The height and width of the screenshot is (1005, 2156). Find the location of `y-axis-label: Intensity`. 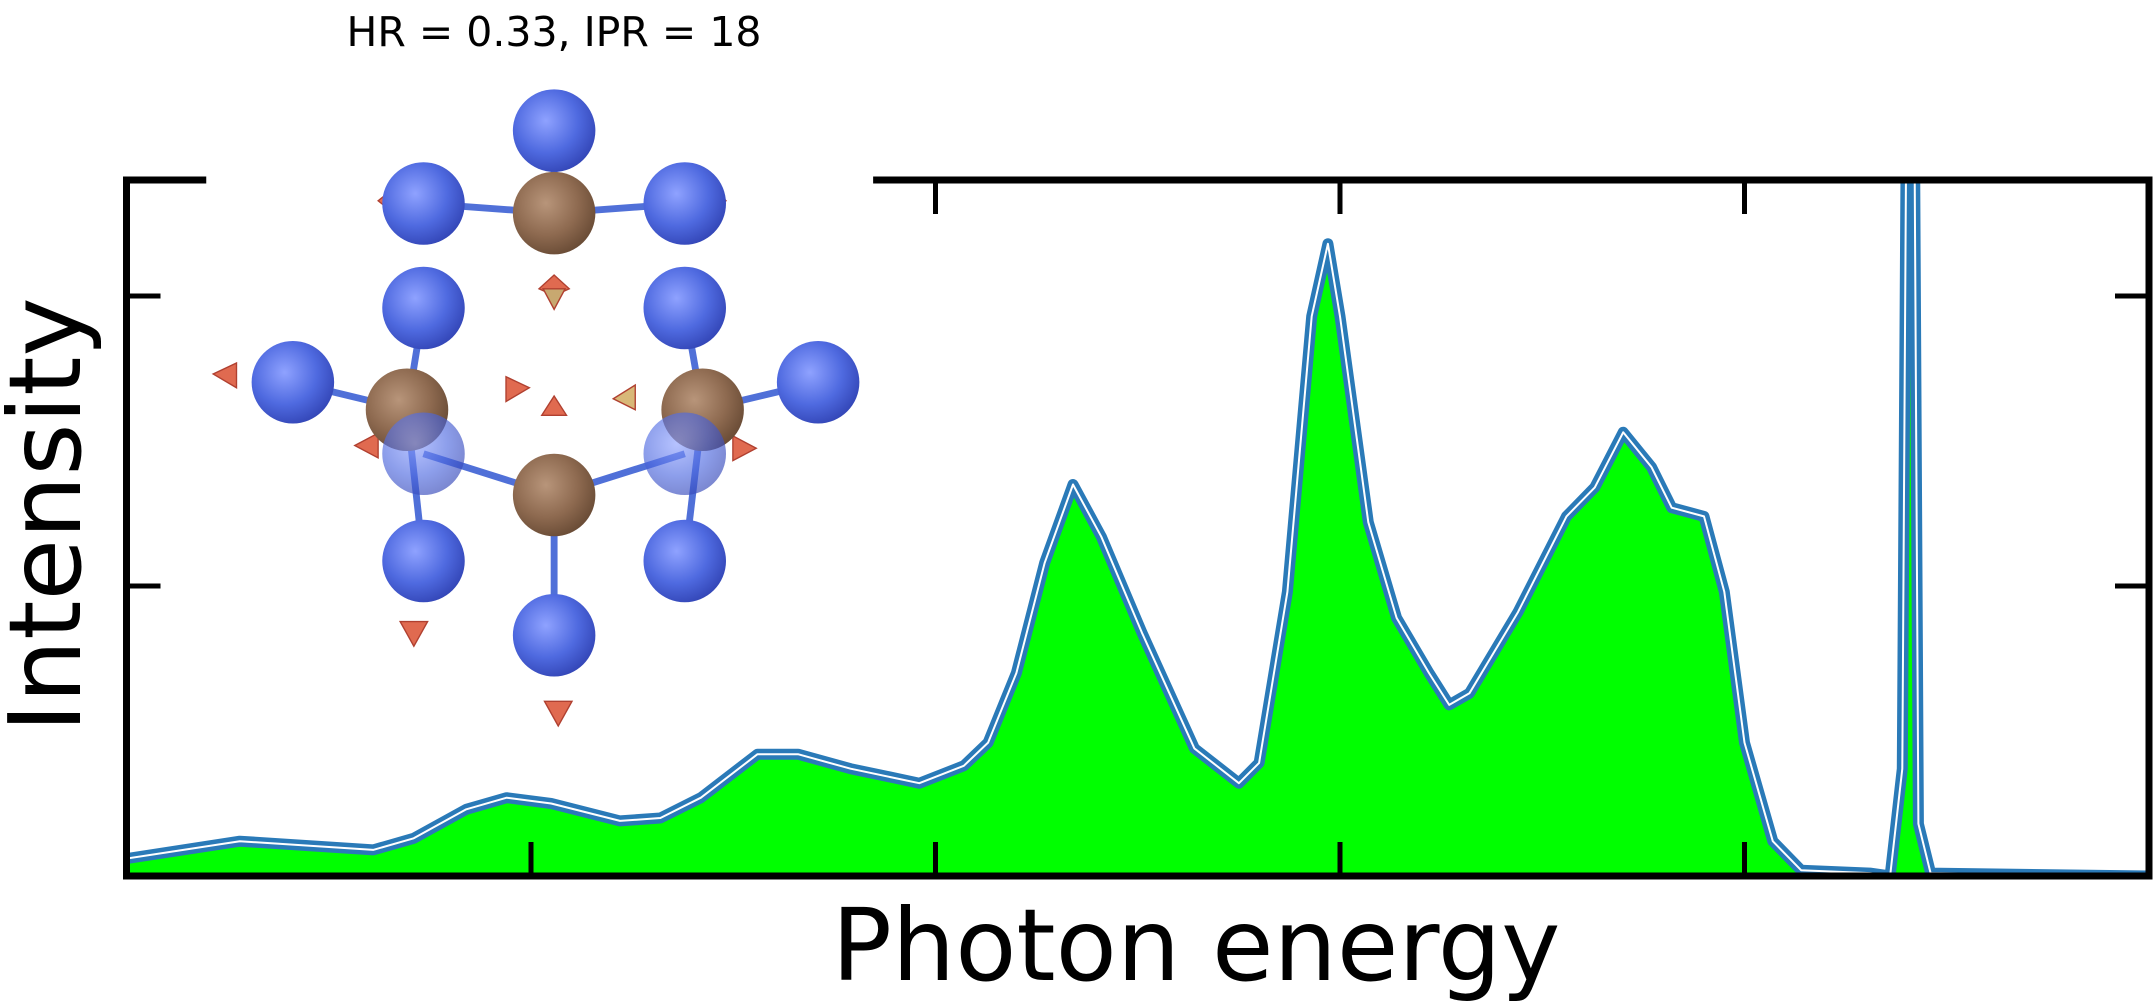

y-axis-label: Intensity is located at coordinates (52, 514).